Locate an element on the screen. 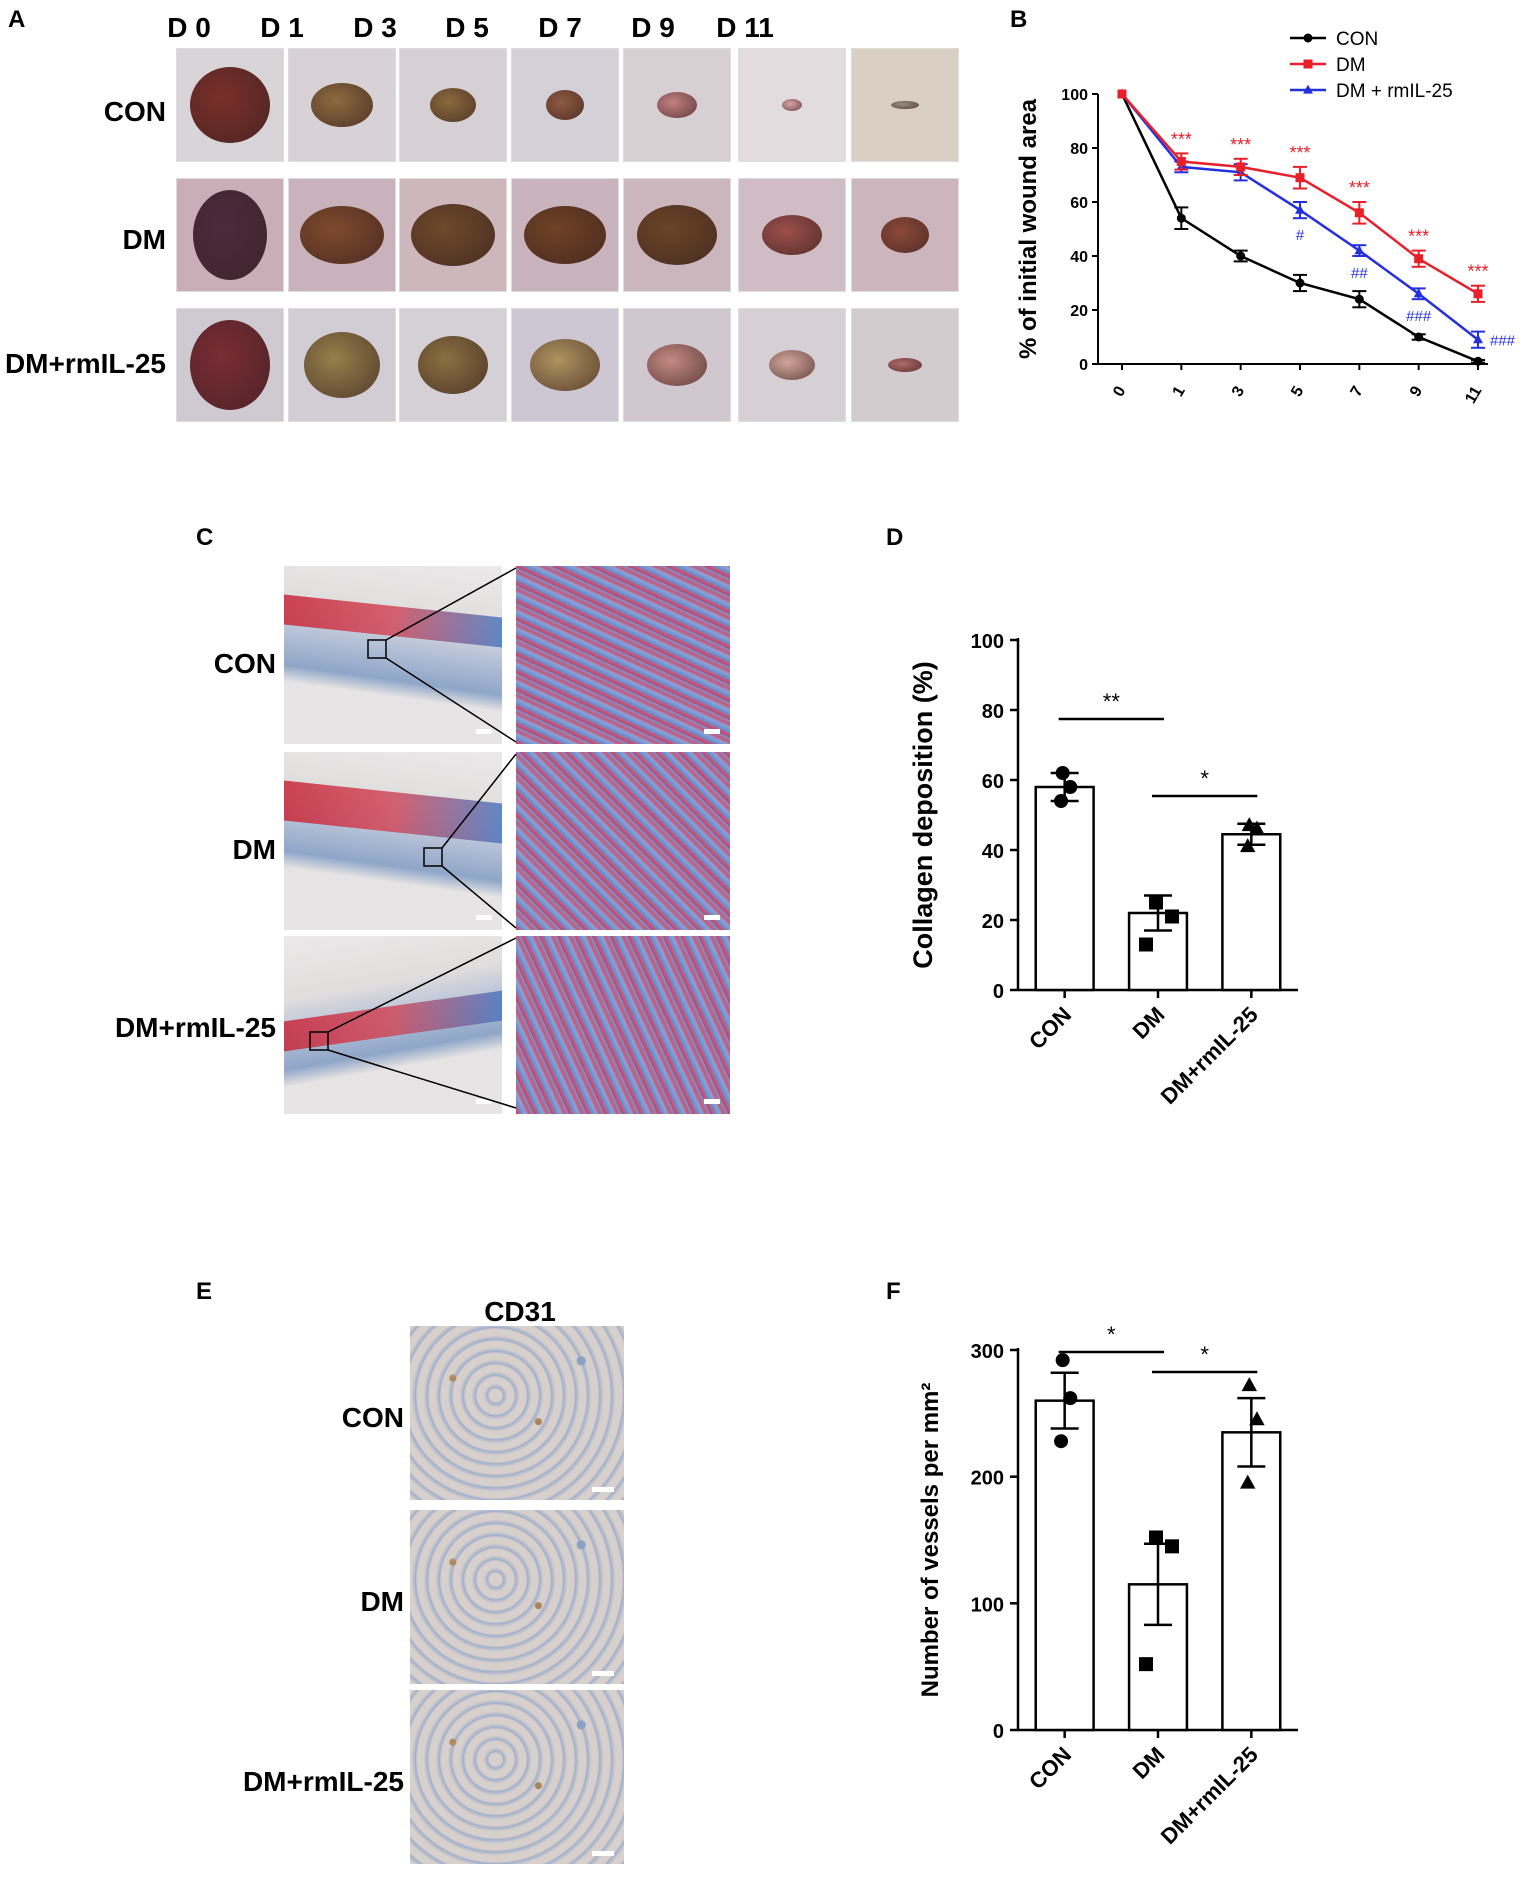 This screenshot has width=1536, height=1887. x-tick-label: 5 is located at coordinates (1297, 391).